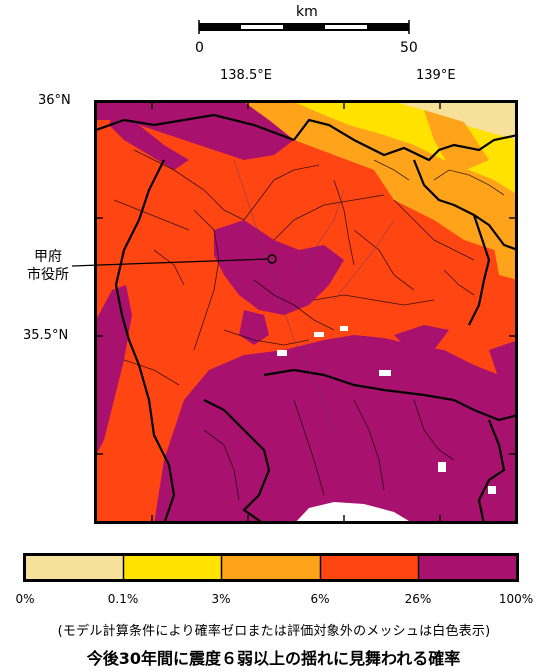  I want to click on legend-colorbar, so click(271, 567).